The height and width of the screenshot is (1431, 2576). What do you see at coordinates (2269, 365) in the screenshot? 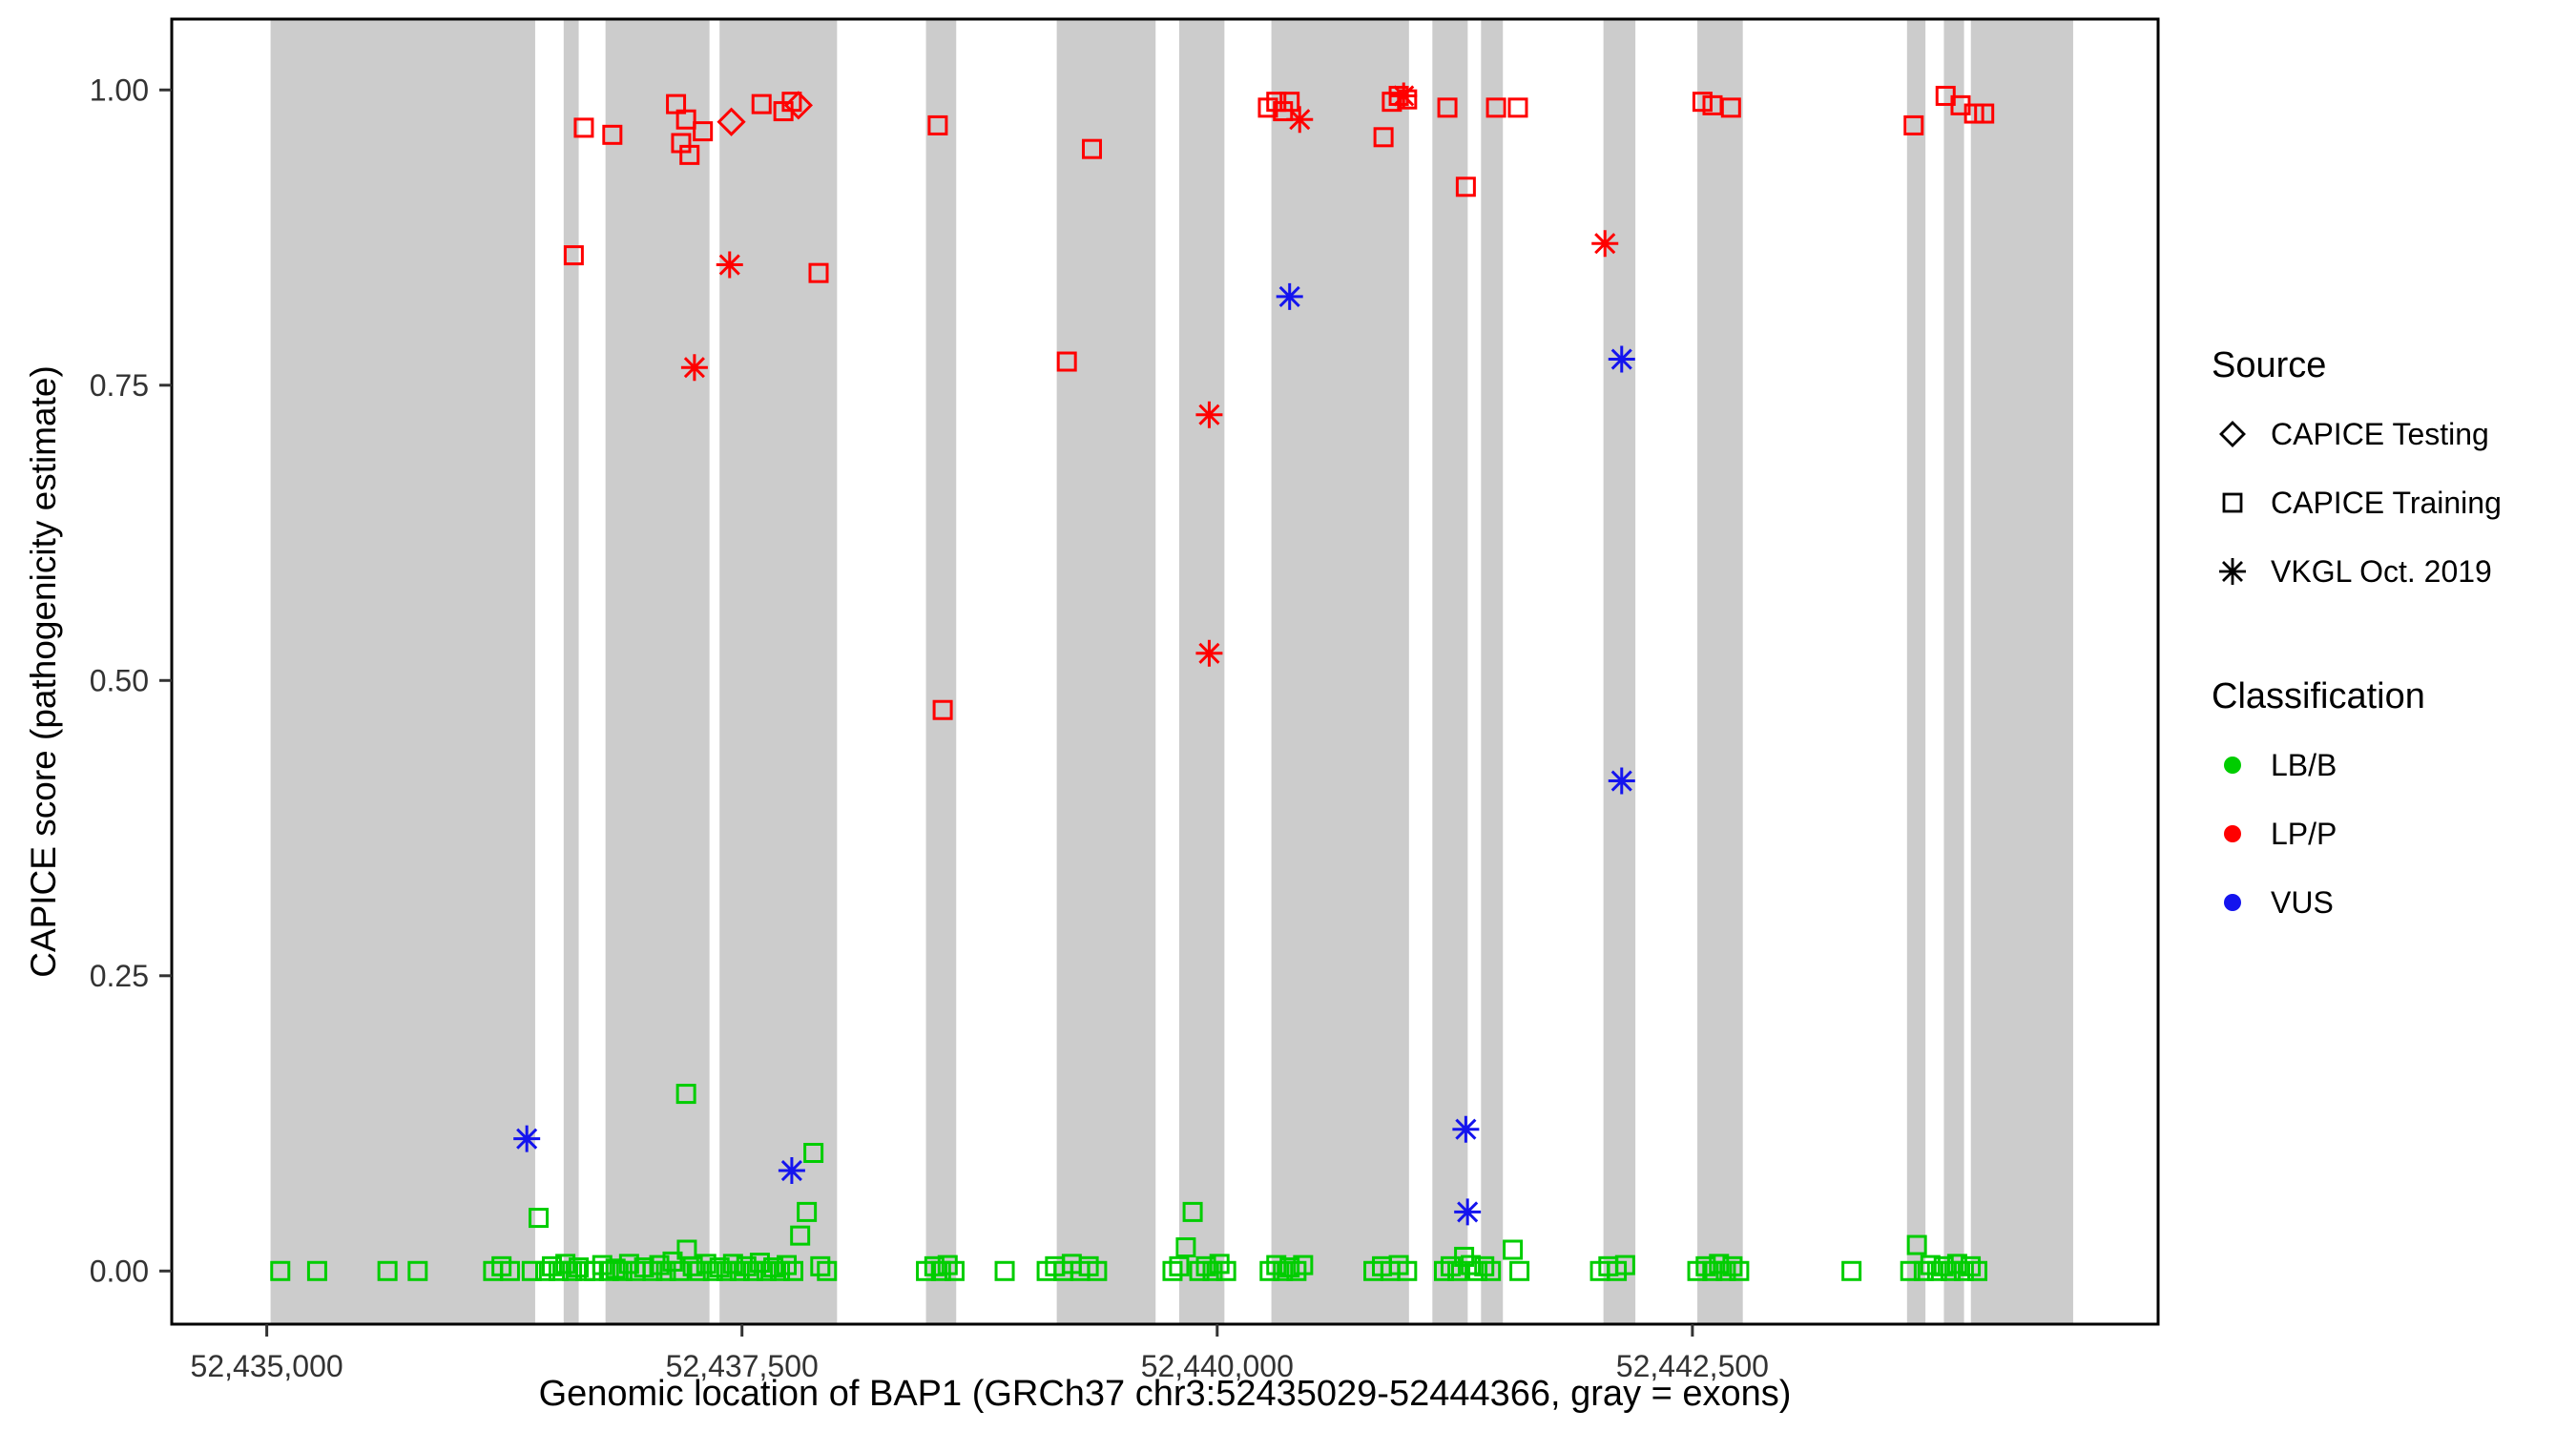
I see `legend-source-title: Source` at bounding box center [2269, 365].